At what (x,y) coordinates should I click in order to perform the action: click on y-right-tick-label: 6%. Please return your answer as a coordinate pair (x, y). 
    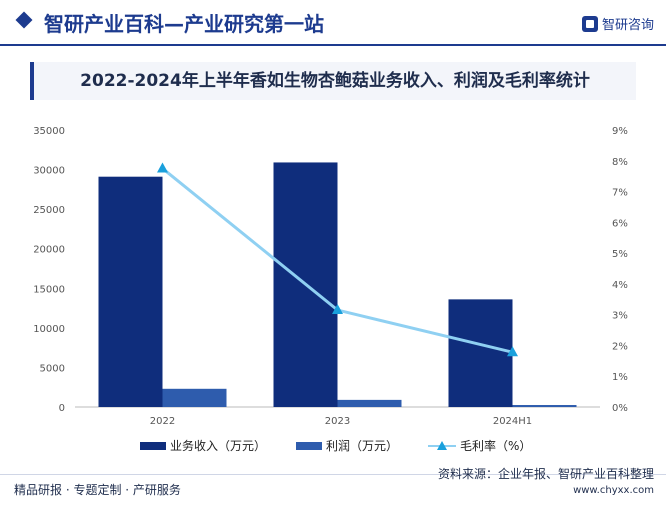
    Looking at the image, I should click on (620, 223).